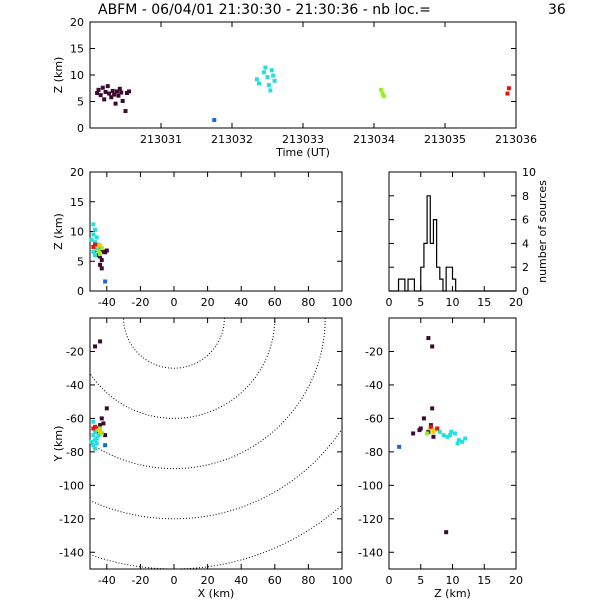  What do you see at coordinates (452, 593) in the screenshot?
I see `x-axis-label: Z (km)` at bounding box center [452, 593].